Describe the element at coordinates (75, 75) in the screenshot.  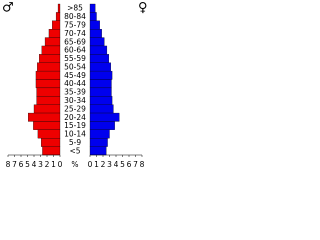
I see `age-label: 45-49` at that location.